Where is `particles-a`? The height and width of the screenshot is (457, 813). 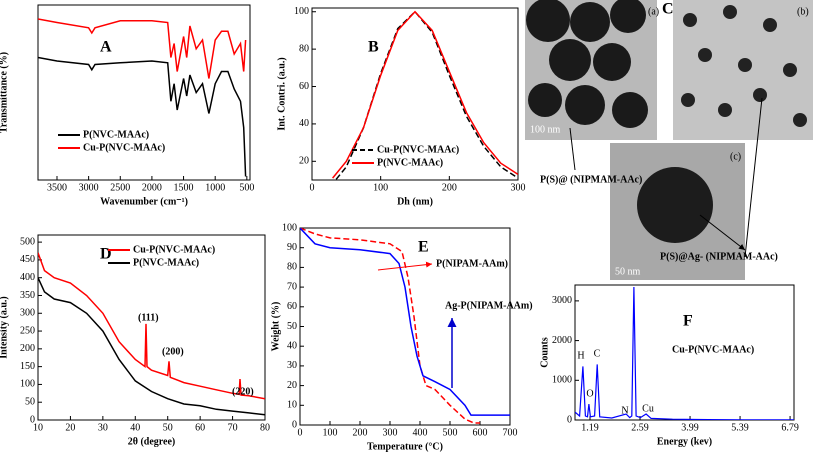 particles-a is located at coordinates (587, 64).